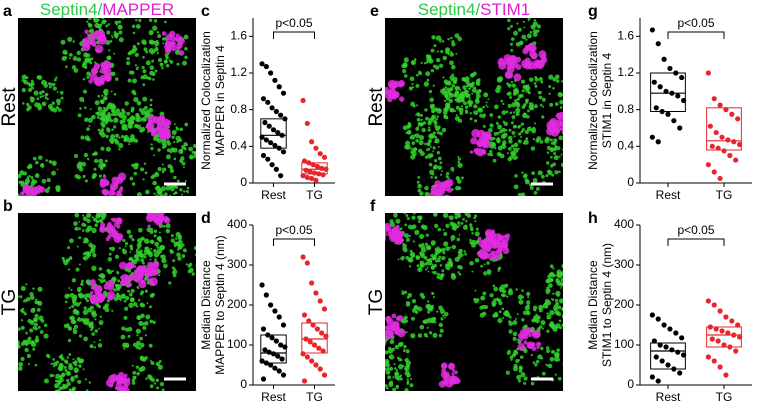 Image resolution: width=758 pixels, height=407 pixels. I want to click on y-tick-label: 300, so click(237, 264).